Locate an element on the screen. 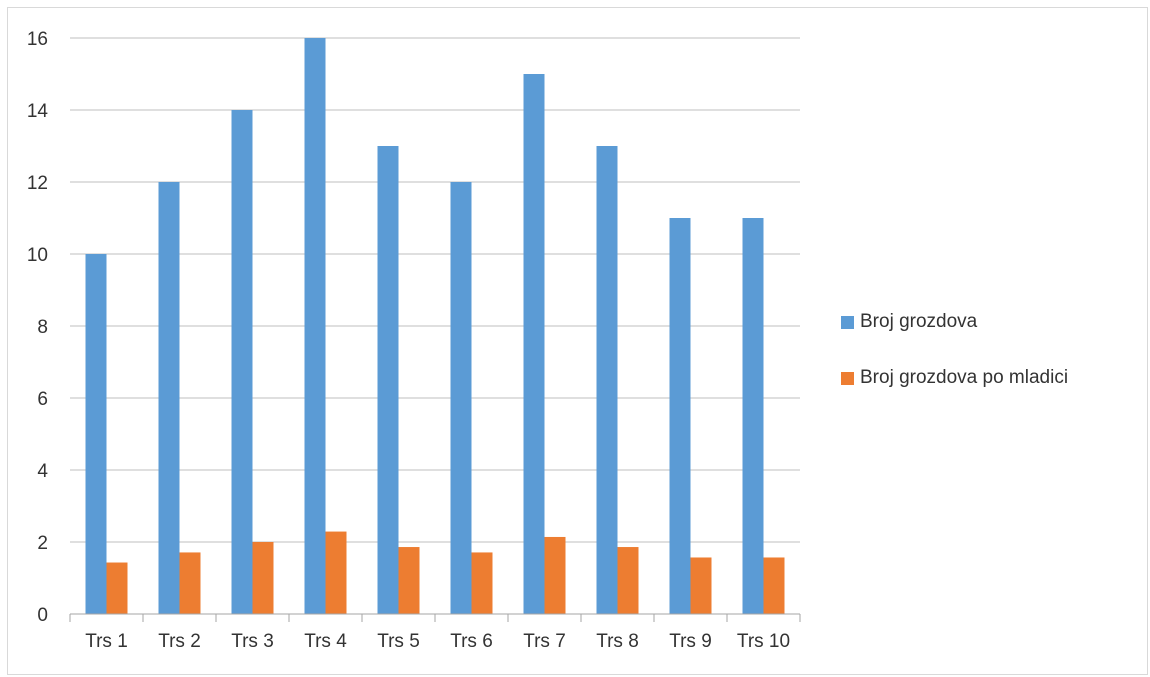 The height and width of the screenshot is (677, 1150). y-tick-label: 12 is located at coordinates (37, 183).